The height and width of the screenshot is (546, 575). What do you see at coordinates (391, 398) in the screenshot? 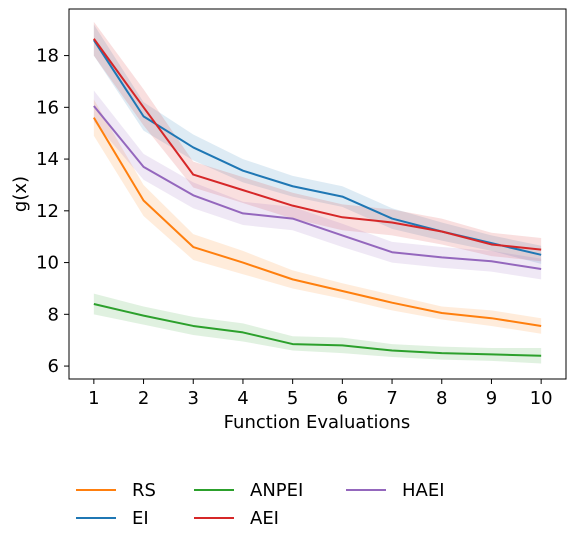
I see `x-tick-label: 7` at bounding box center [391, 398].